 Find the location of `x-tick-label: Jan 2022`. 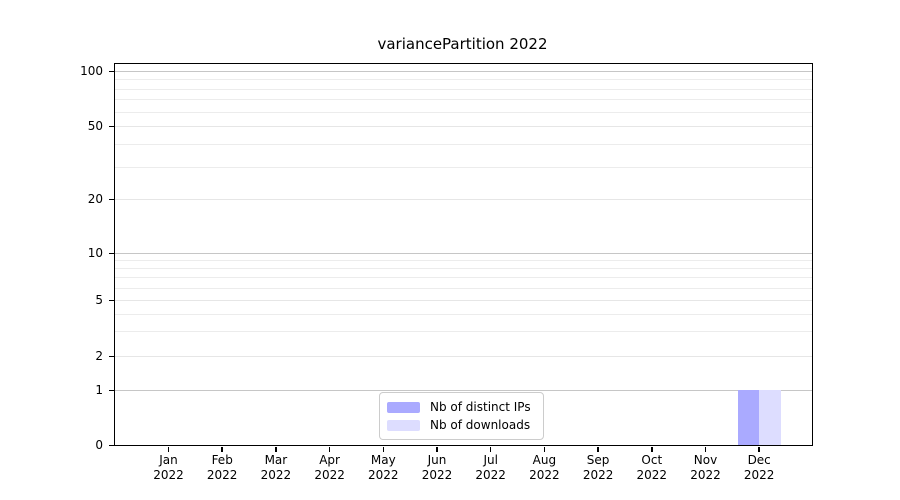

x-tick-label: Jan 2022 is located at coordinates (169, 468).